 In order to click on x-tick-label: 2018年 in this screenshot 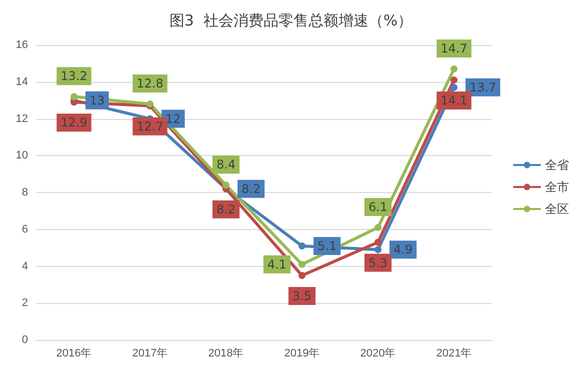, I will do `click(226, 354)`.